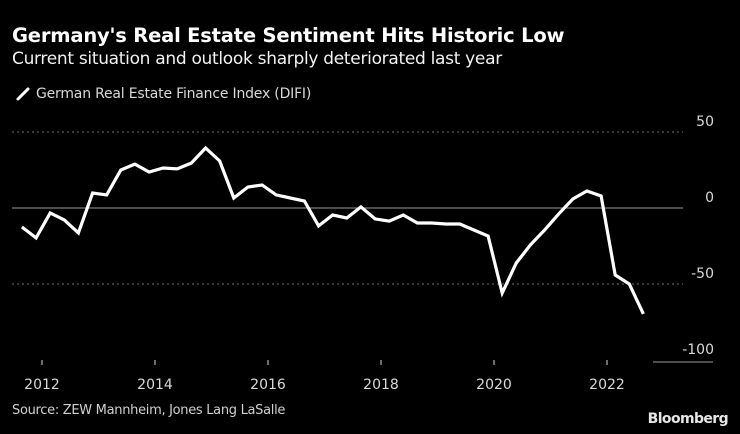  I want to click on source-note: Source: ZEW Mannheim, Jones Lang LaSalle, so click(149, 410).